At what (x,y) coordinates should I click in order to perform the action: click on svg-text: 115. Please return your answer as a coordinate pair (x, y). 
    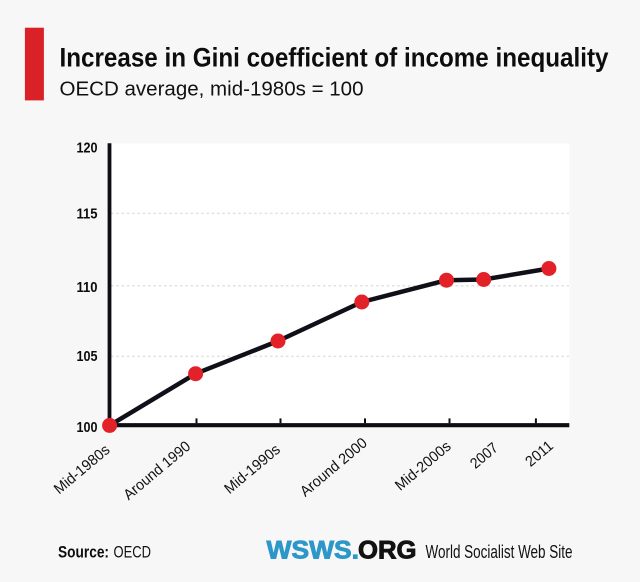
    Looking at the image, I should click on (87, 214).